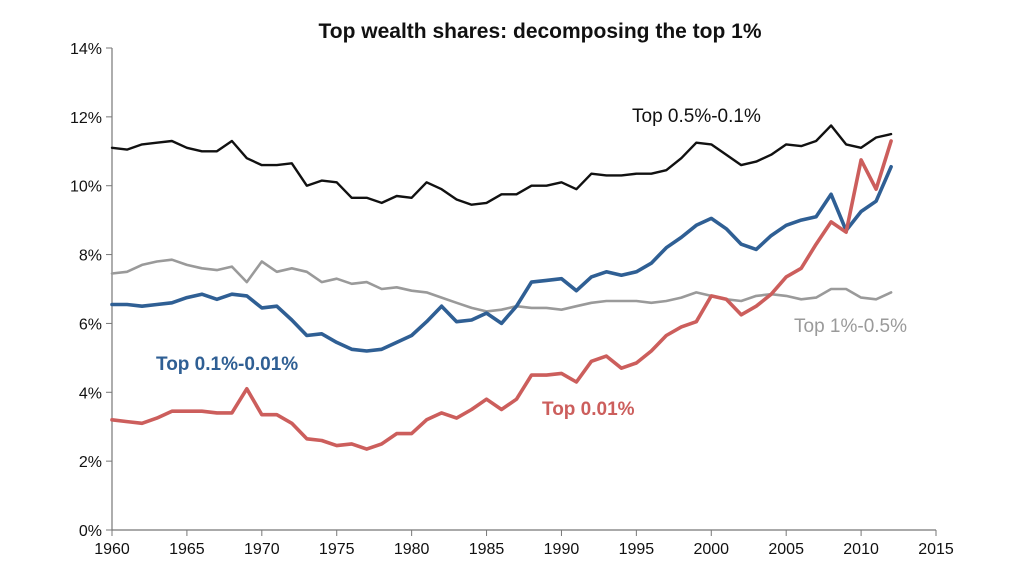 Image resolution: width=1024 pixels, height=576 pixels. What do you see at coordinates (337, 549) in the screenshot?
I see `x-tick-label: 1975` at bounding box center [337, 549].